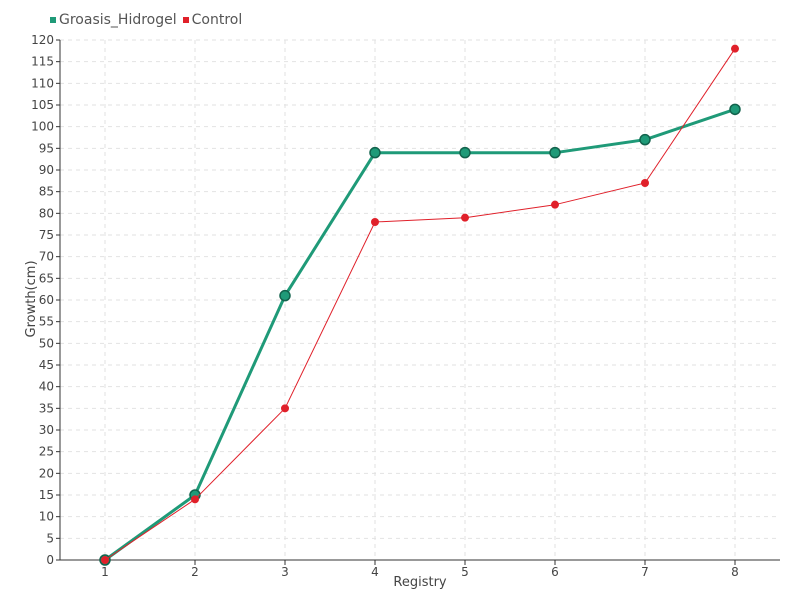 The width and height of the screenshot is (800, 600). Describe the element at coordinates (46, 278) in the screenshot. I see `y-tick-label: 65` at that location.